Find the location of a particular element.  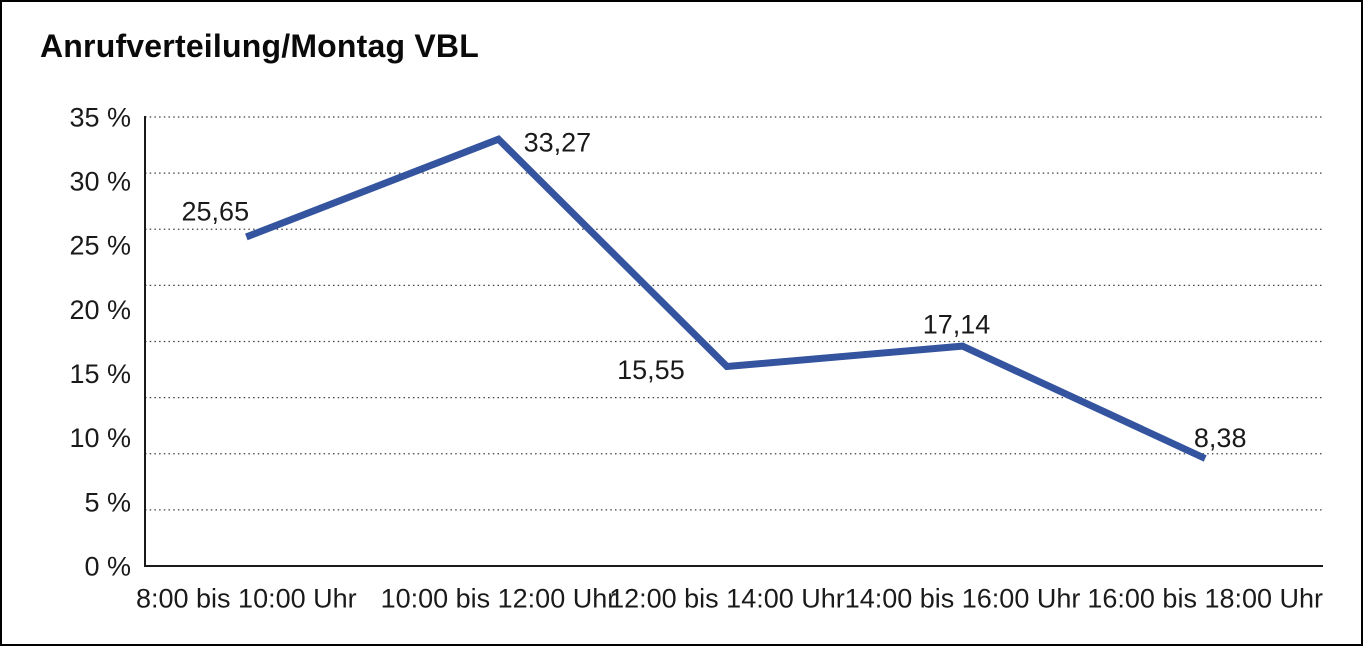

y-tick-label: 5 % is located at coordinates (107, 502).